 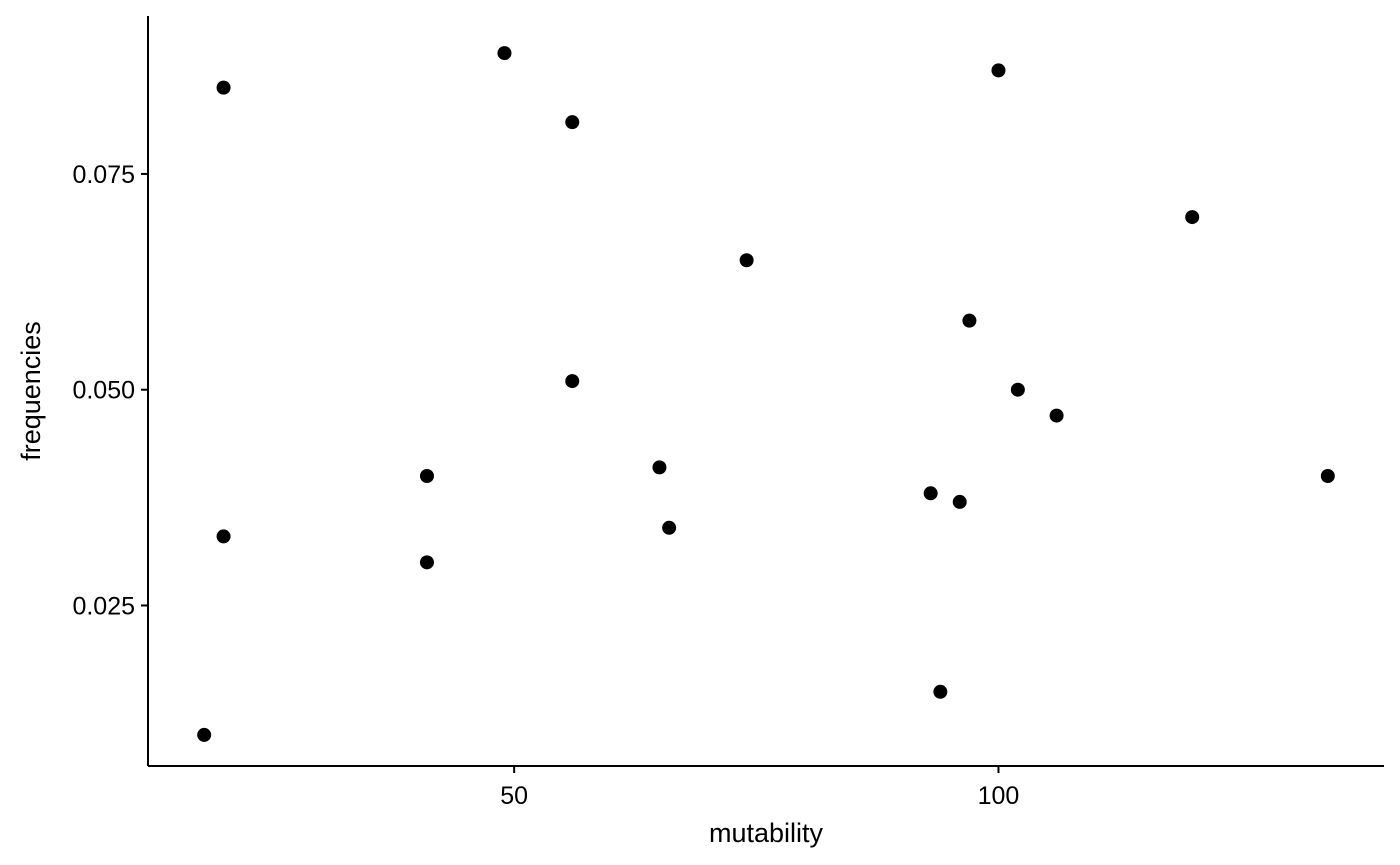 I want to click on y-tick-label: 0.050, so click(x=103, y=391).